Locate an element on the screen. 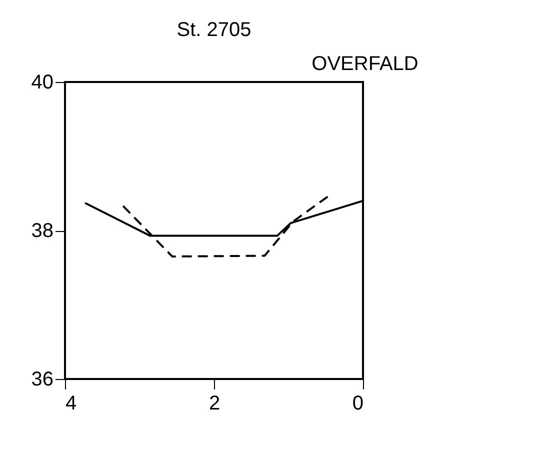  text: OVERFALD is located at coordinates (365, 64).